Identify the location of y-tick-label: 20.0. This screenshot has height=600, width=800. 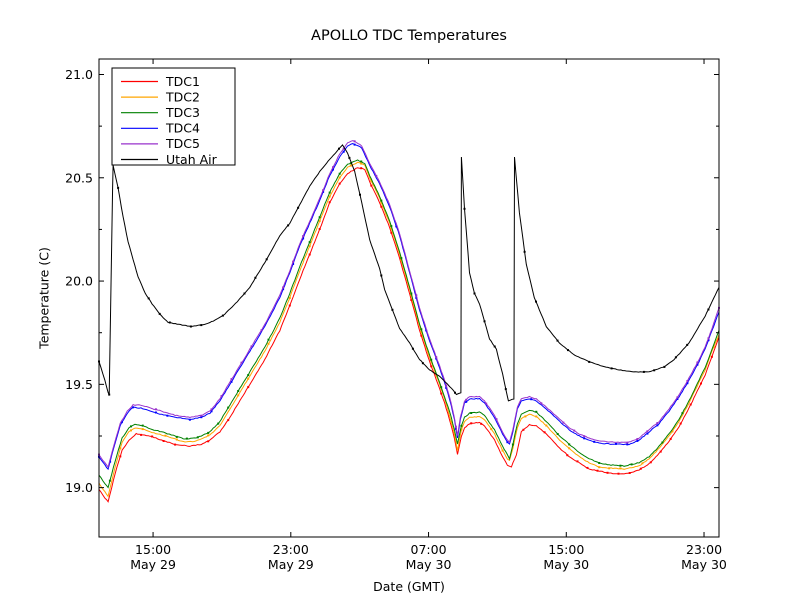
(79, 281).